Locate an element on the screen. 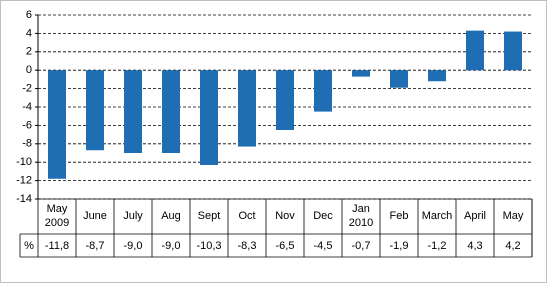 Image resolution: width=547 pixels, height=283 pixels. y-tick-label: 0 is located at coordinates (29, 70).